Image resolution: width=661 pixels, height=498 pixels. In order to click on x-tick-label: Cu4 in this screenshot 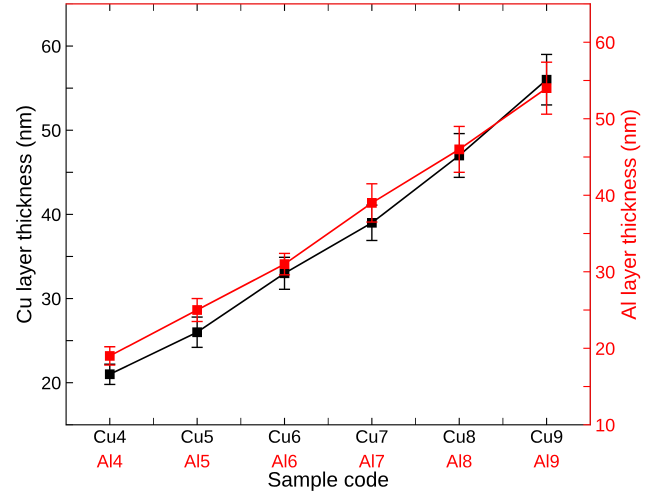, I will do `click(110, 436)`.